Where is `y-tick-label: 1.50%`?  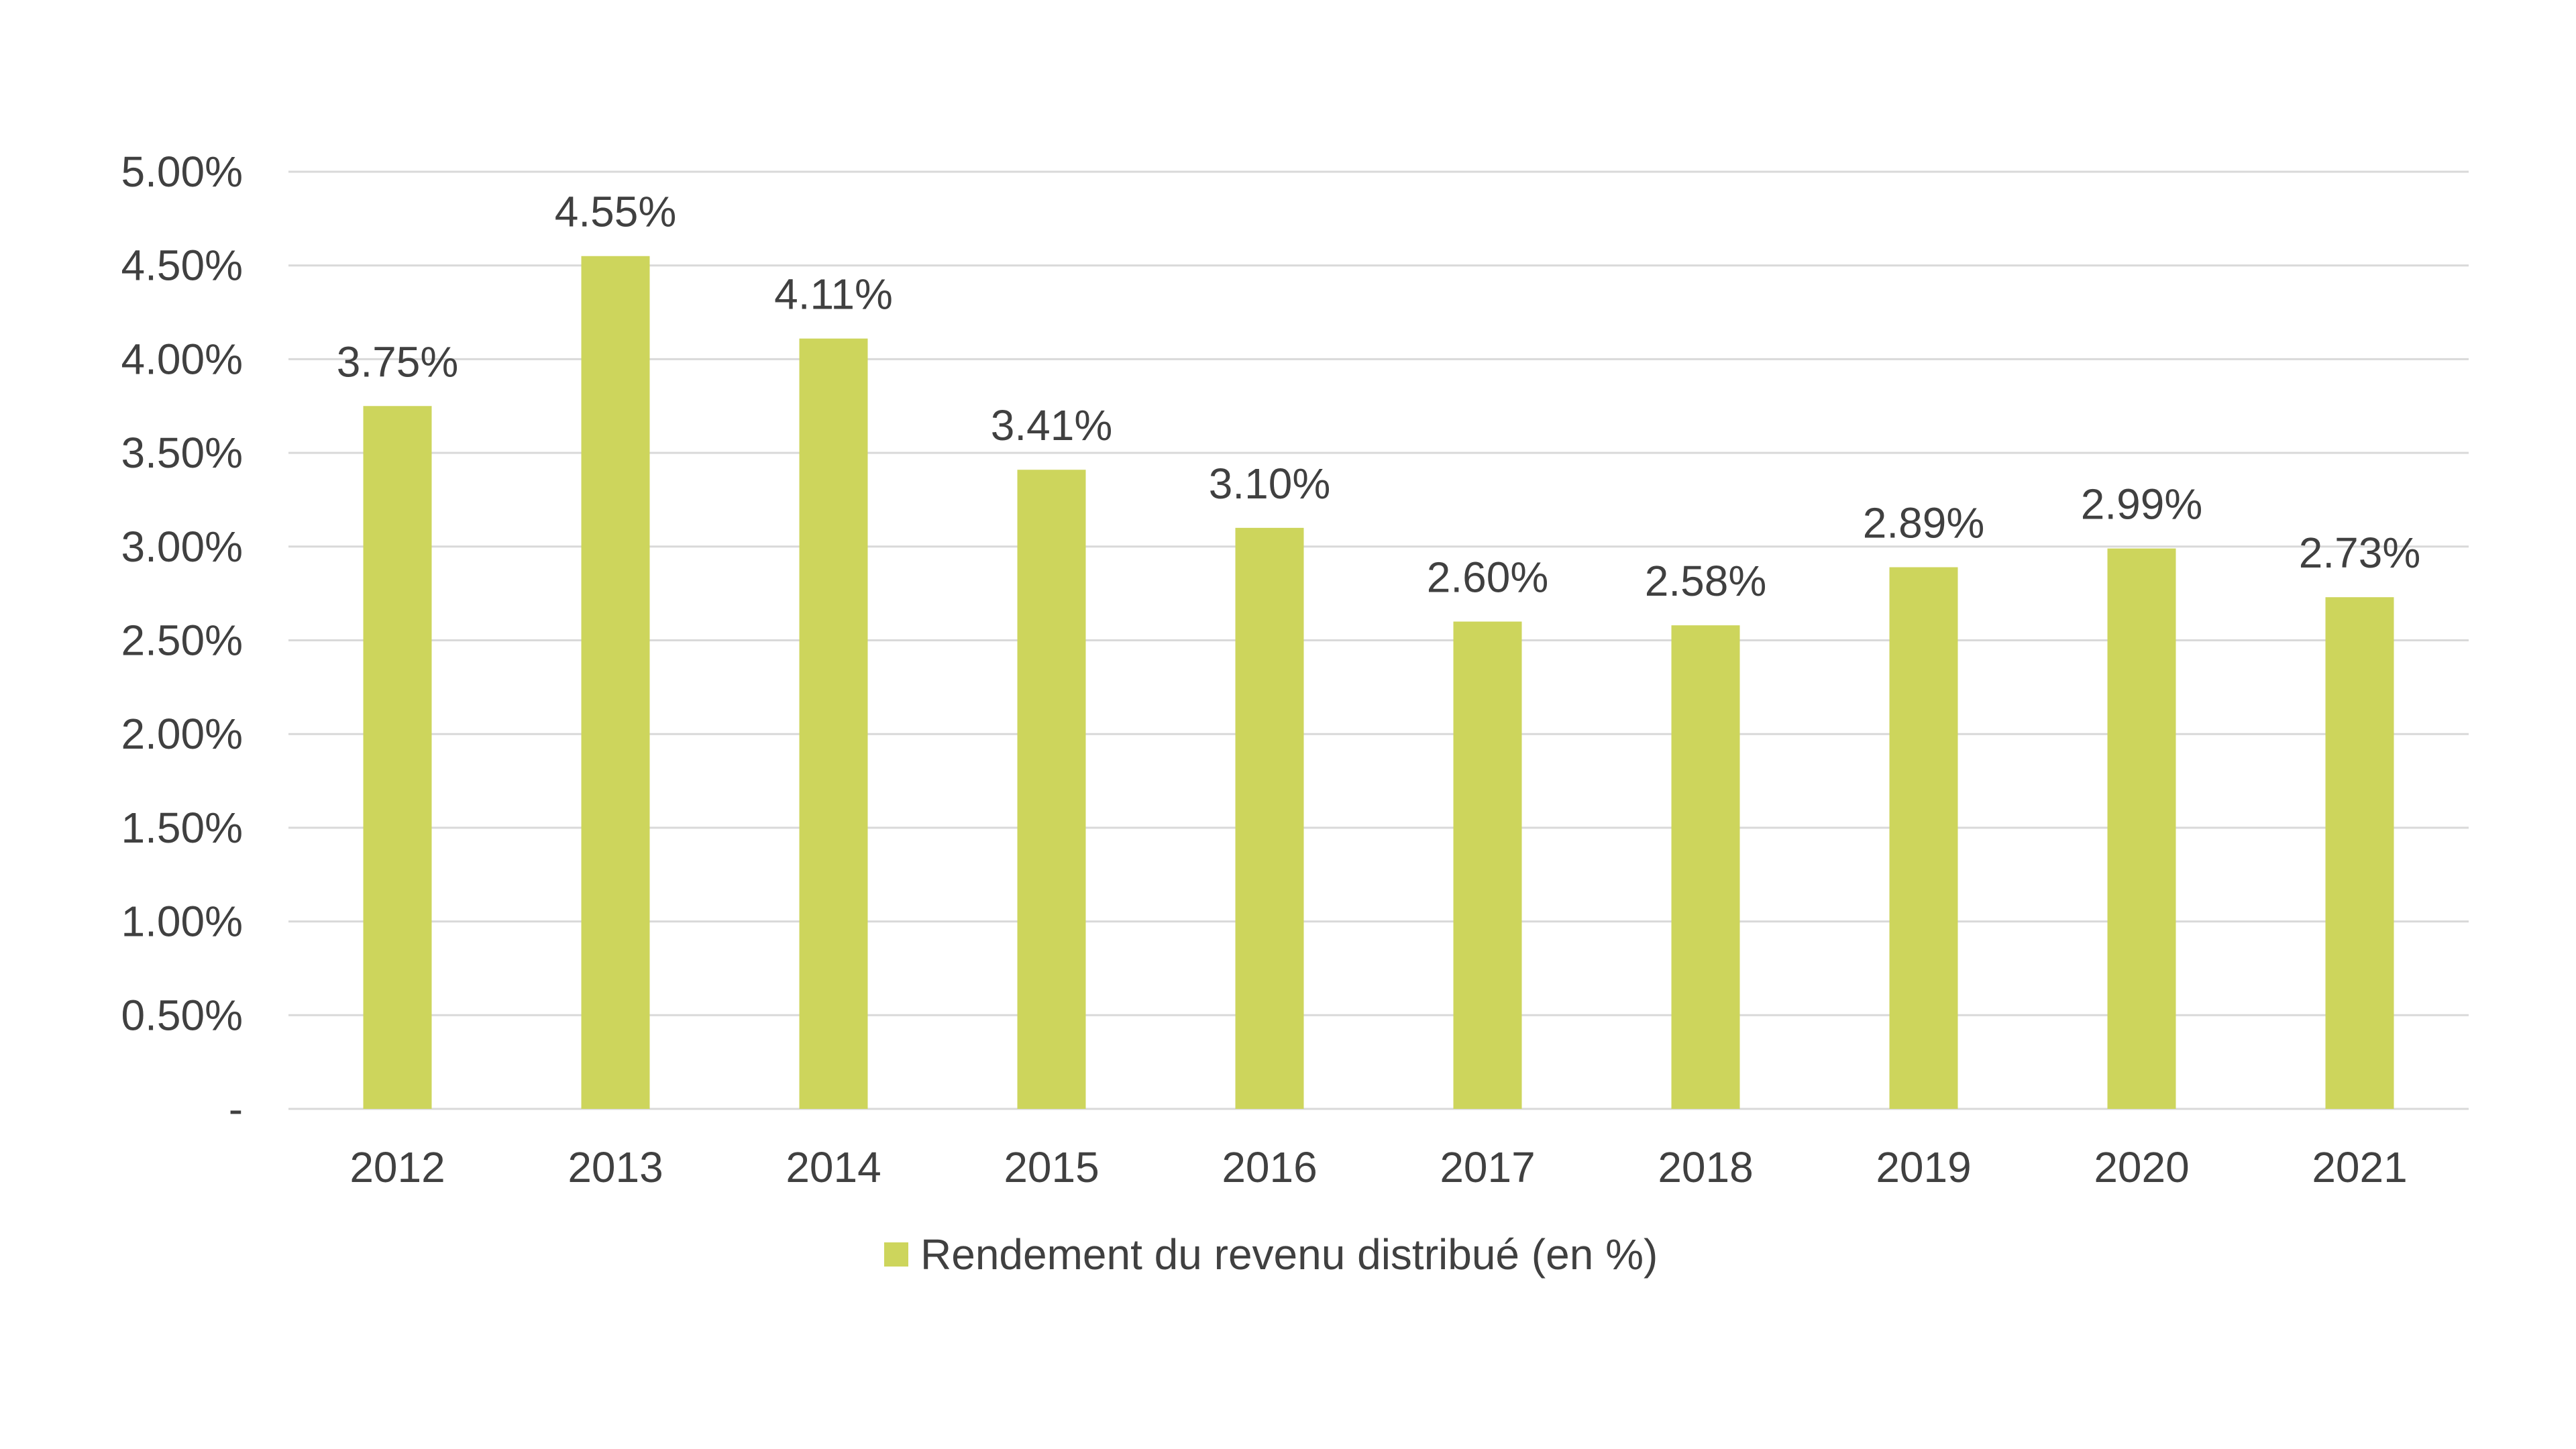
y-tick-label: 1.50% is located at coordinates (182, 828).